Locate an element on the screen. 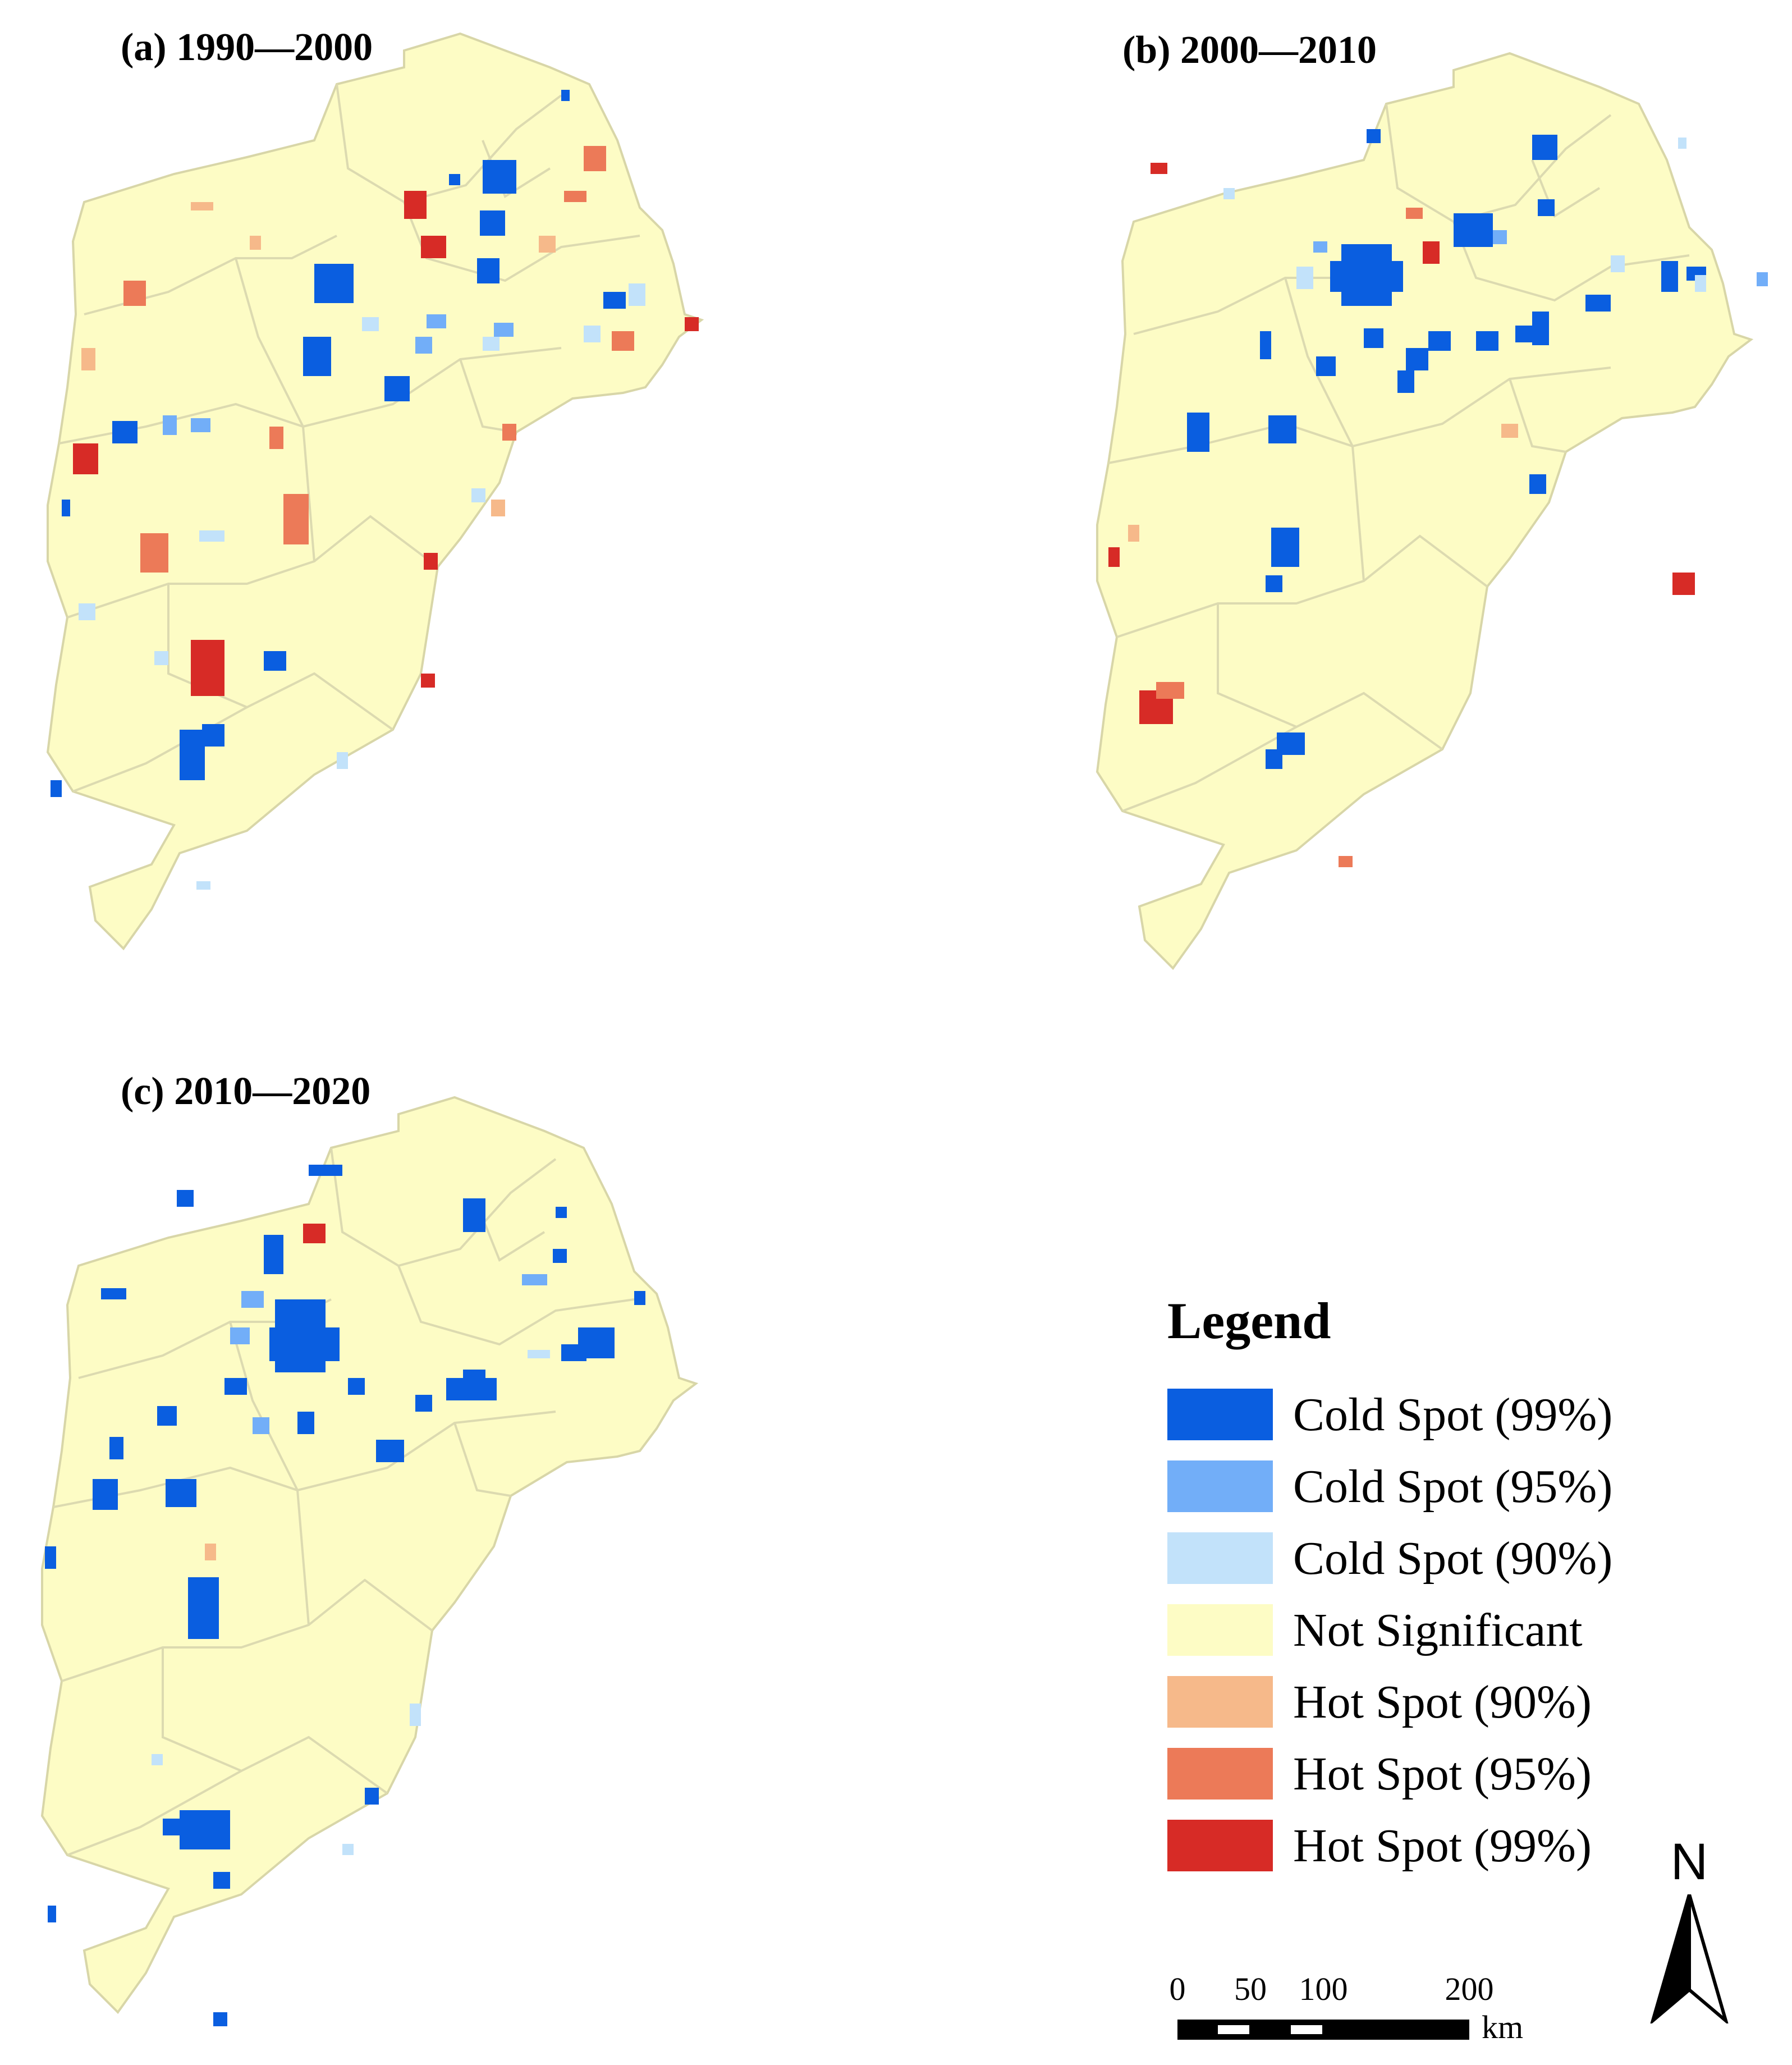 Image resolution: width=1792 pixels, height=2065 pixels. scale-tick-label: 50 is located at coordinates (1250, 1989).